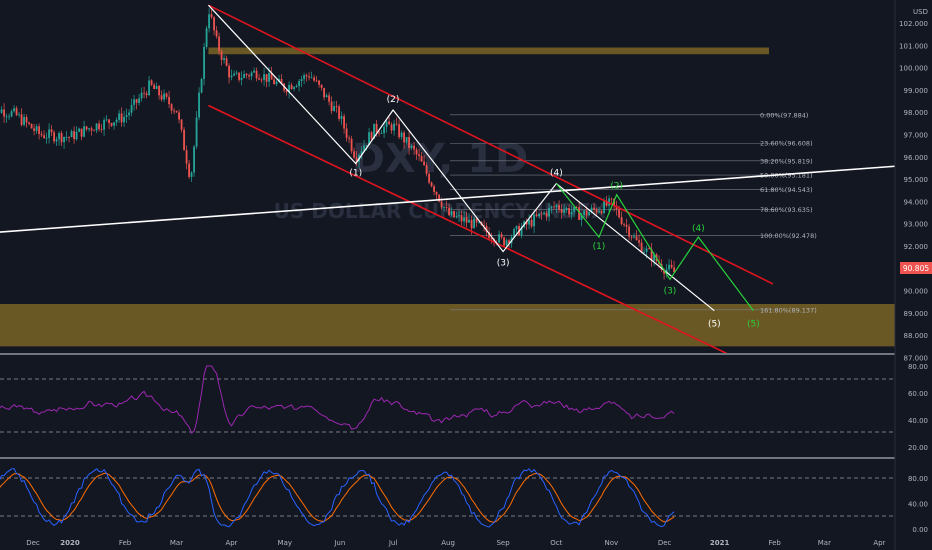  Describe the element at coordinates (916, 180) in the screenshot. I see `price-tick: 95.000` at that location.